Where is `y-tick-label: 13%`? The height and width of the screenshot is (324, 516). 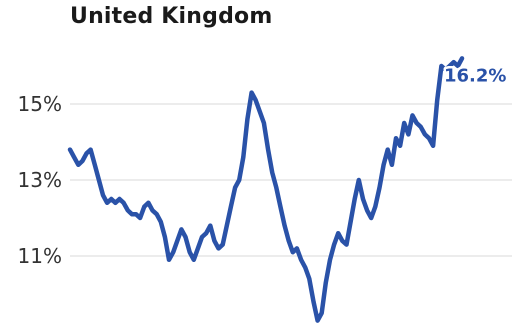
y-tick-label: 13% is located at coordinates (40, 180).